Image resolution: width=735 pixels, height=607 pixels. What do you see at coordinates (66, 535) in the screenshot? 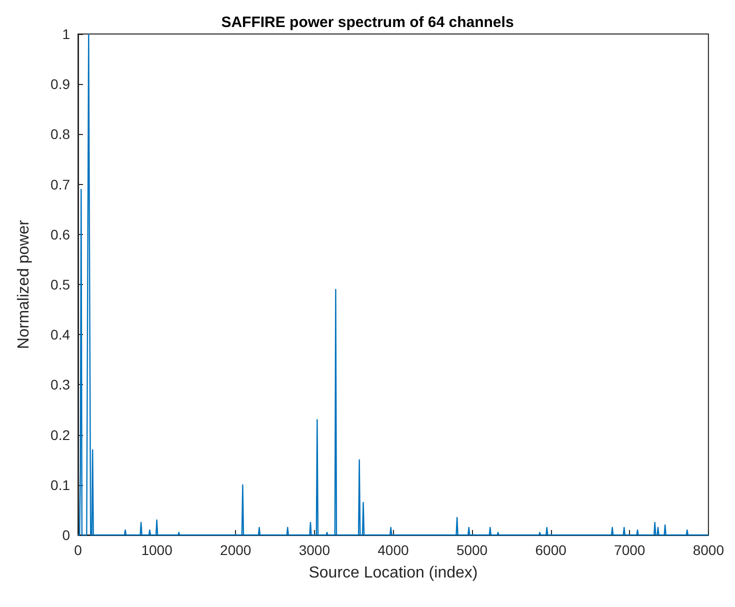
I see `y-tick-label: 0` at bounding box center [66, 535].